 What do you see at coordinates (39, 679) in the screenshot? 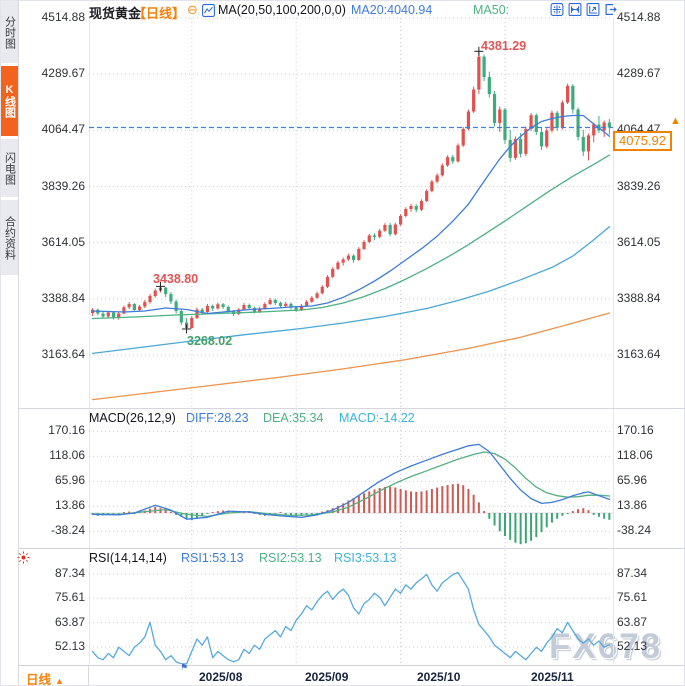
I see `period-label: 日线` at bounding box center [39, 679].